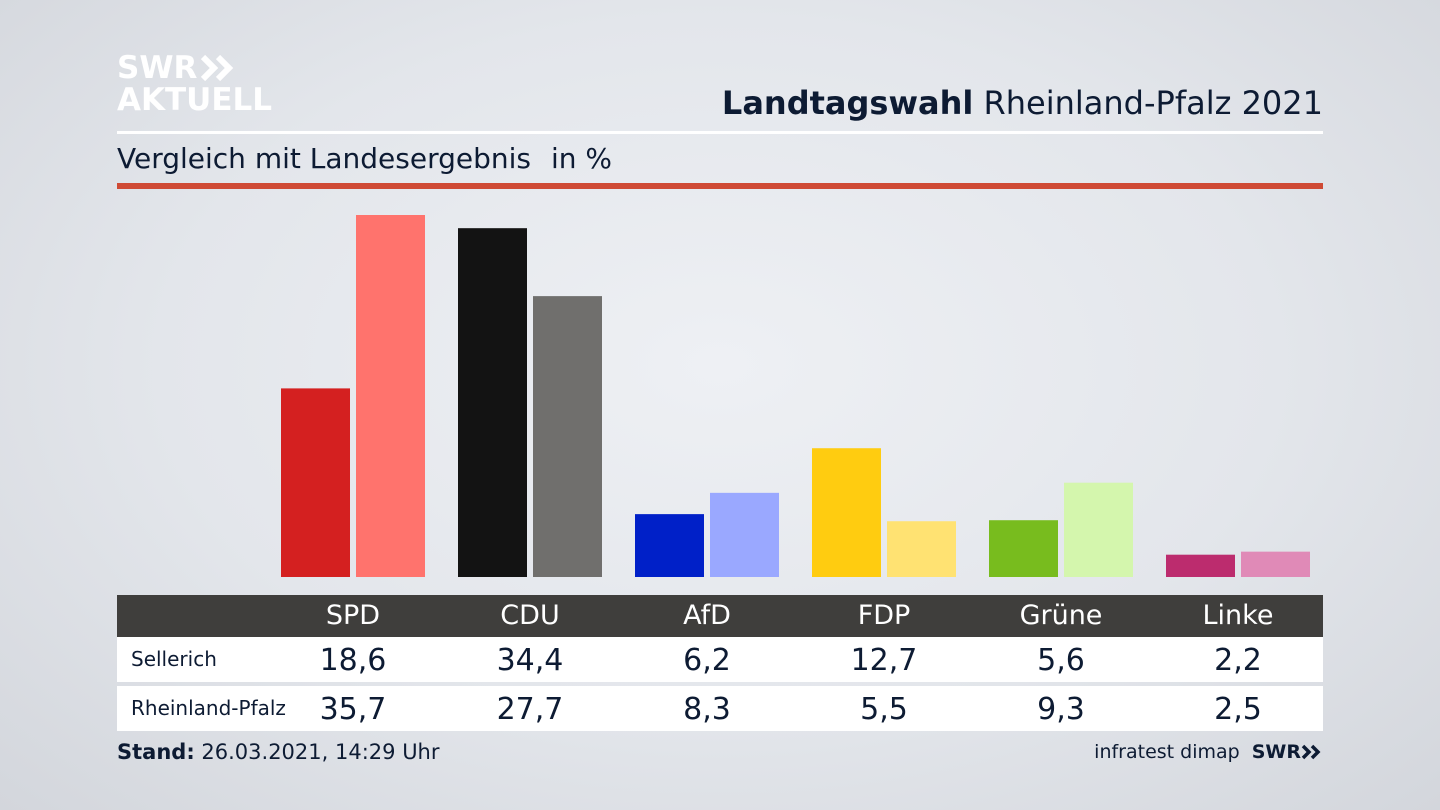 The width and height of the screenshot is (1440, 810). Describe the element at coordinates (1238, 615) in the screenshot. I see `party-label: Linke` at that location.